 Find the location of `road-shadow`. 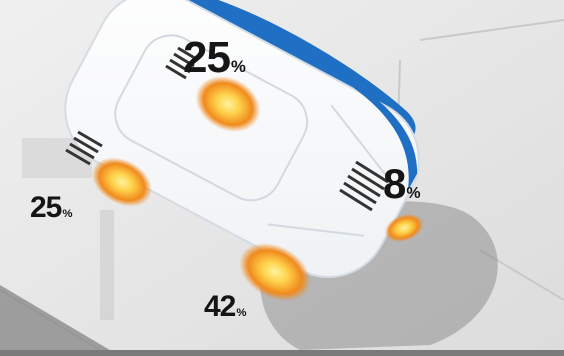

road-shadow is located at coordinates (60, 320).